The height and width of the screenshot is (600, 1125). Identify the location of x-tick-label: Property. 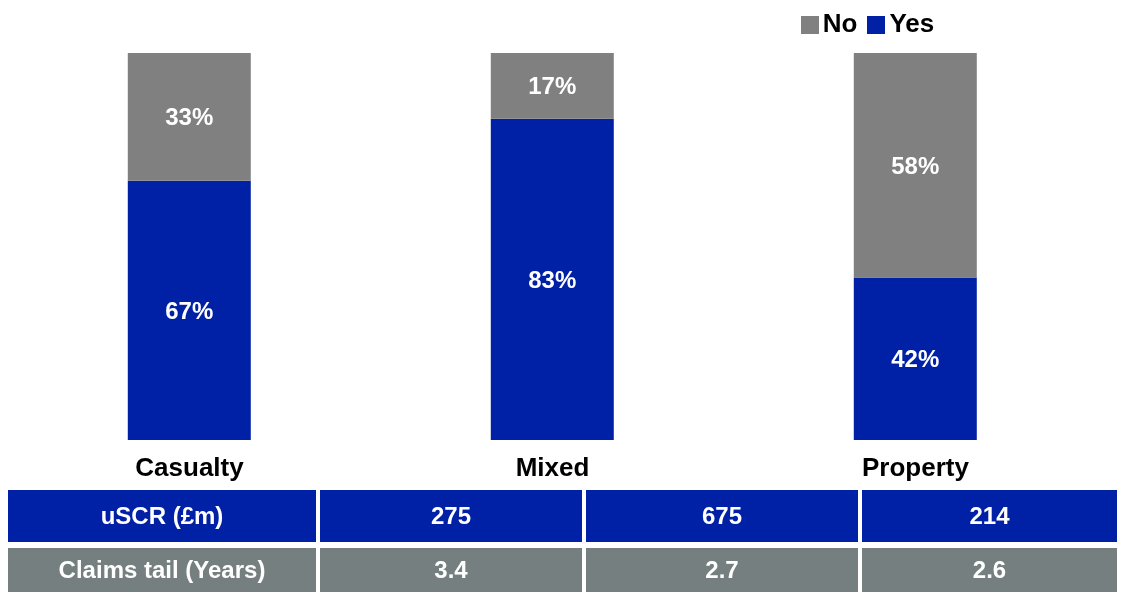
(916, 467).